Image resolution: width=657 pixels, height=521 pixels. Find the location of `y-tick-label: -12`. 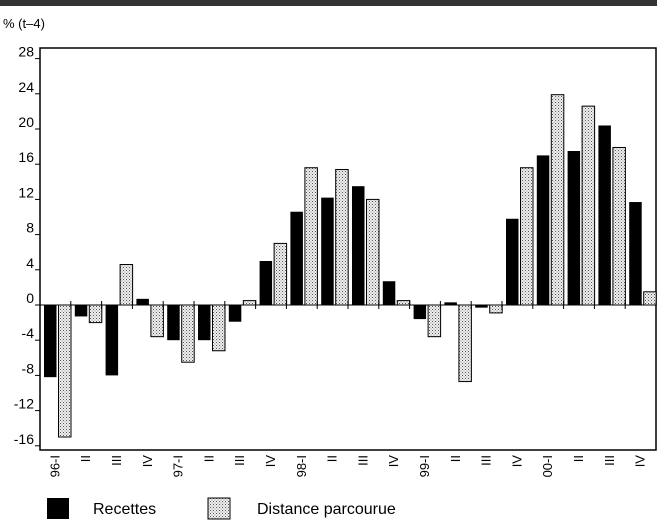

y-tick-label: -12 is located at coordinates (24, 404).